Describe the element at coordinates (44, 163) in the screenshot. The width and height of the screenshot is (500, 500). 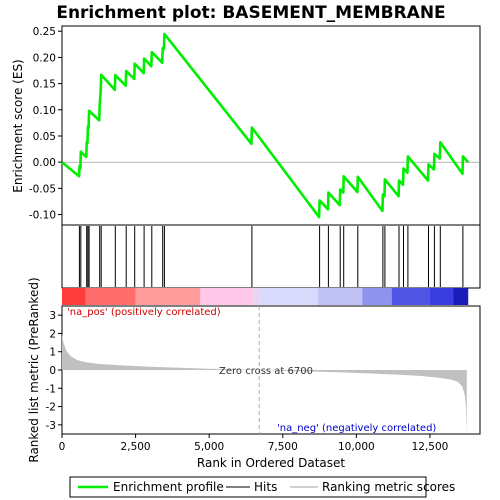
I see `es-y-tick-label: 0.00` at that location.